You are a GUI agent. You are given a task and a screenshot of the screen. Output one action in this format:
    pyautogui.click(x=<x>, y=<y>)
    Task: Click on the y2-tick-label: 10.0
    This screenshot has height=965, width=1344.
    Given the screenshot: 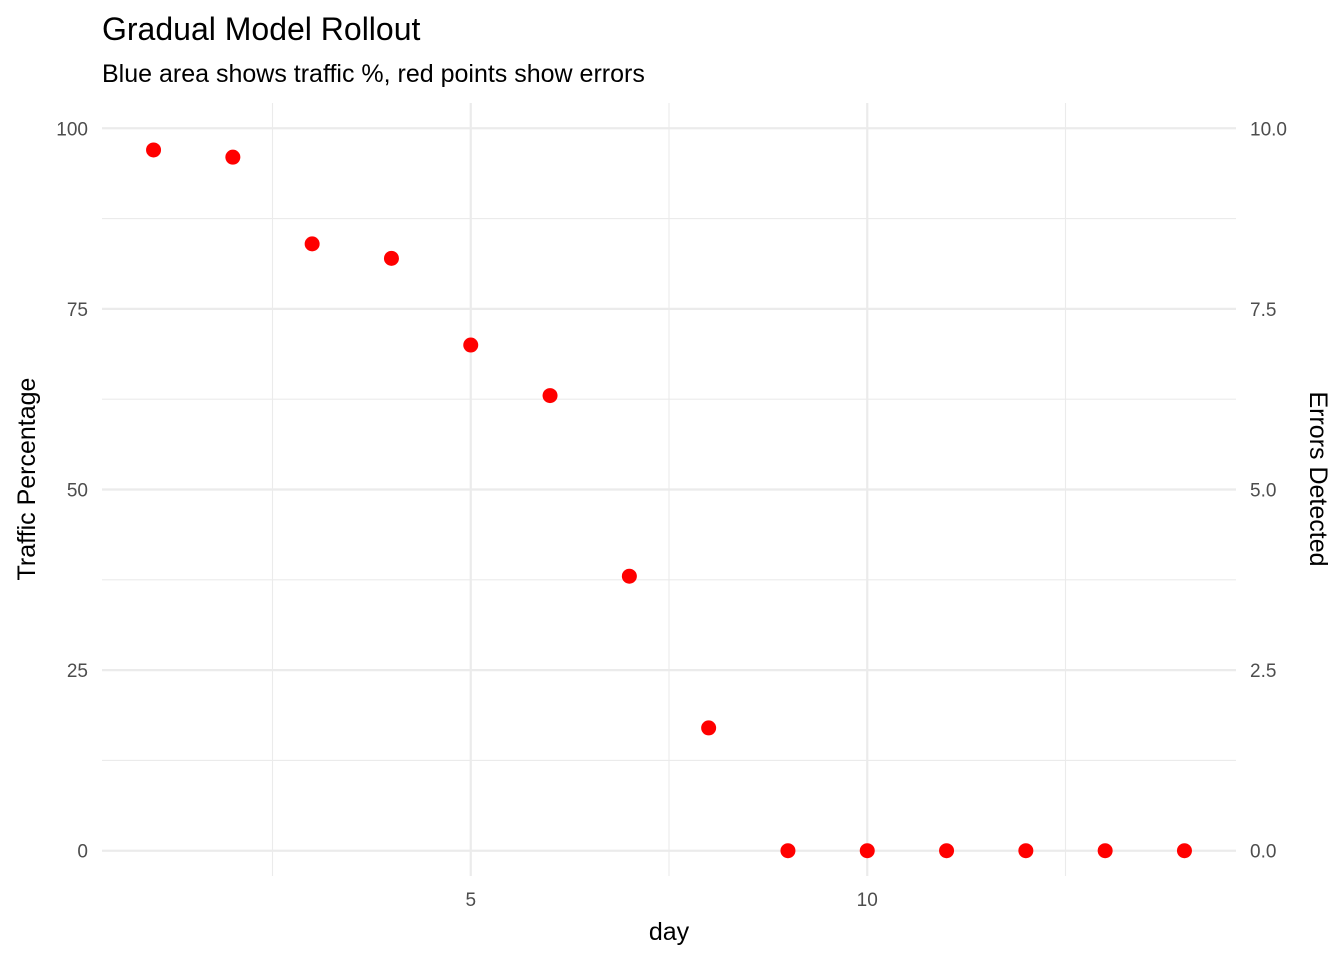 What is the action you would take?
    pyautogui.click(x=1268, y=129)
    